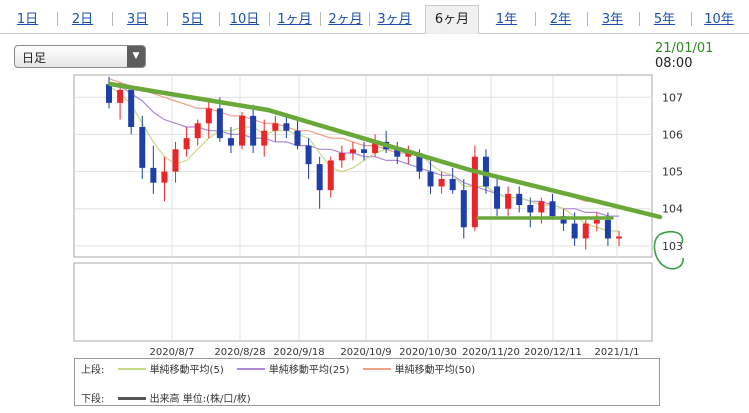 The image size is (749, 413). I want to click on x-tick-label: 2020/9/18, so click(298, 352).